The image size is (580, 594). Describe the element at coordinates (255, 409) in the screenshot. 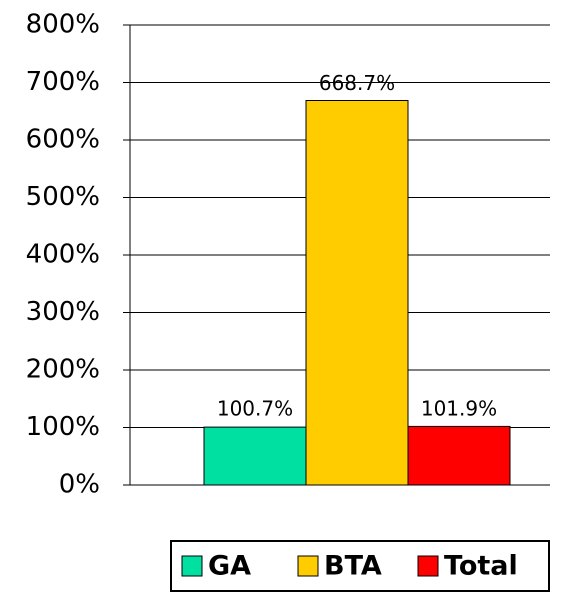

I see `data-label: 100.7%` at that location.